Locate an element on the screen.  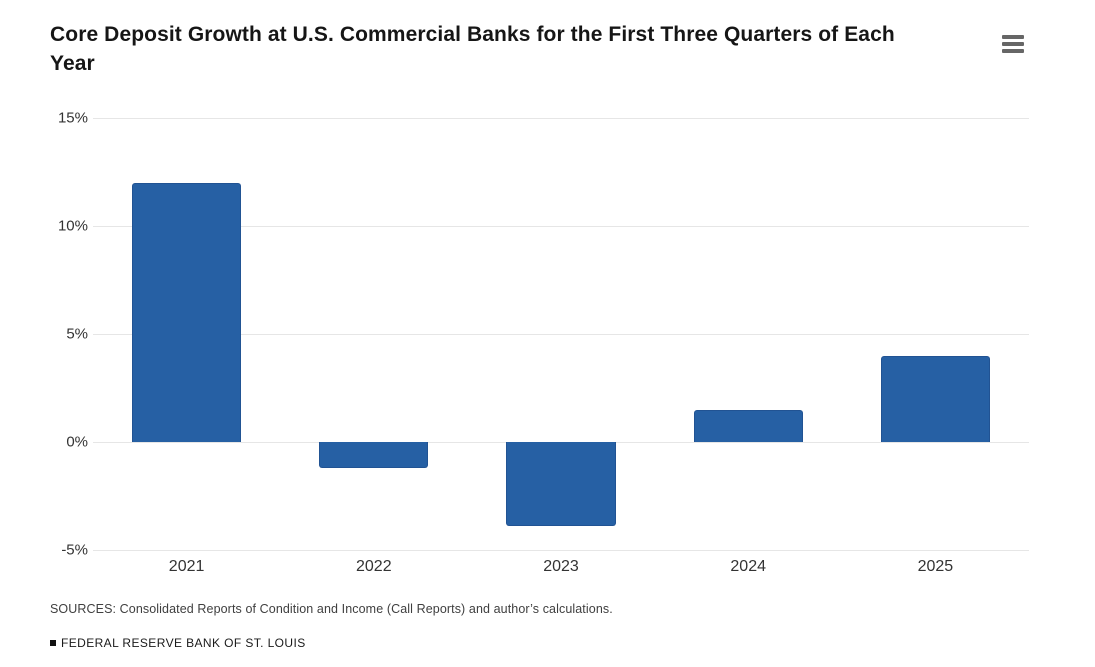
footer-brand: FEDERAL RESERVE BANK OF ST. LOUIS is located at coordinates (178, 643).